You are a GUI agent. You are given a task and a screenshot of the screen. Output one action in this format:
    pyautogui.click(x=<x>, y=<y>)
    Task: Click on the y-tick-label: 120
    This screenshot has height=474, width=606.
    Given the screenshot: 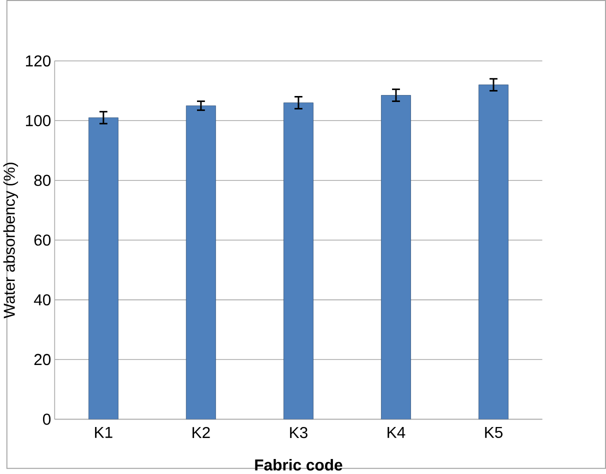 What is the action you would take?
    pyautogui.click(x=38, y=61)
    